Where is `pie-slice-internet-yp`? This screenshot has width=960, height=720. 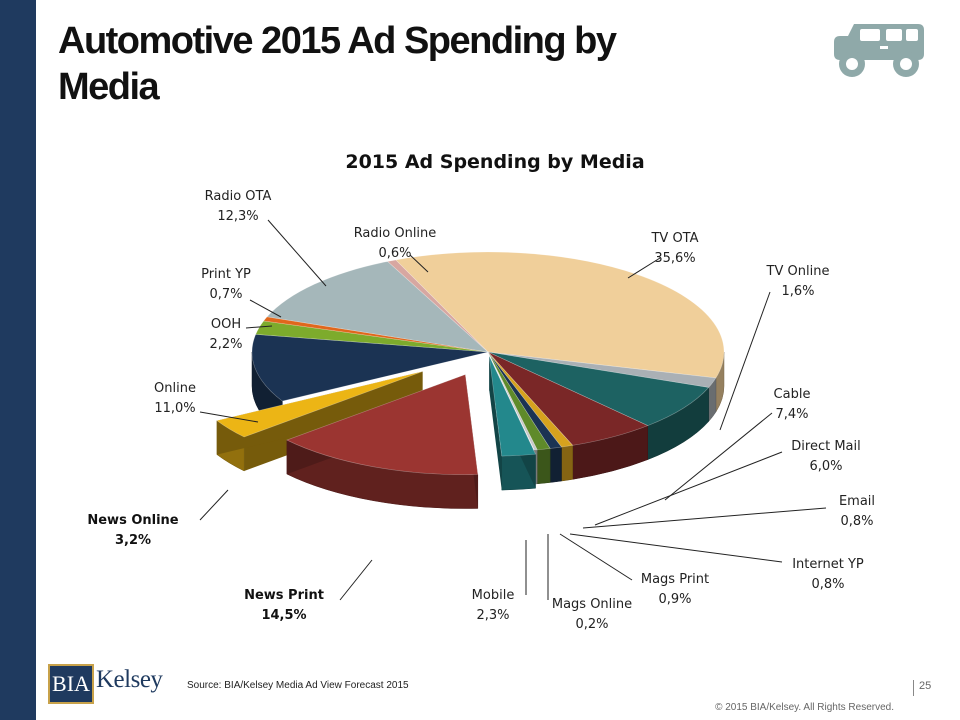
pie-slice-internet-yp is located at coordinates (555, 464).